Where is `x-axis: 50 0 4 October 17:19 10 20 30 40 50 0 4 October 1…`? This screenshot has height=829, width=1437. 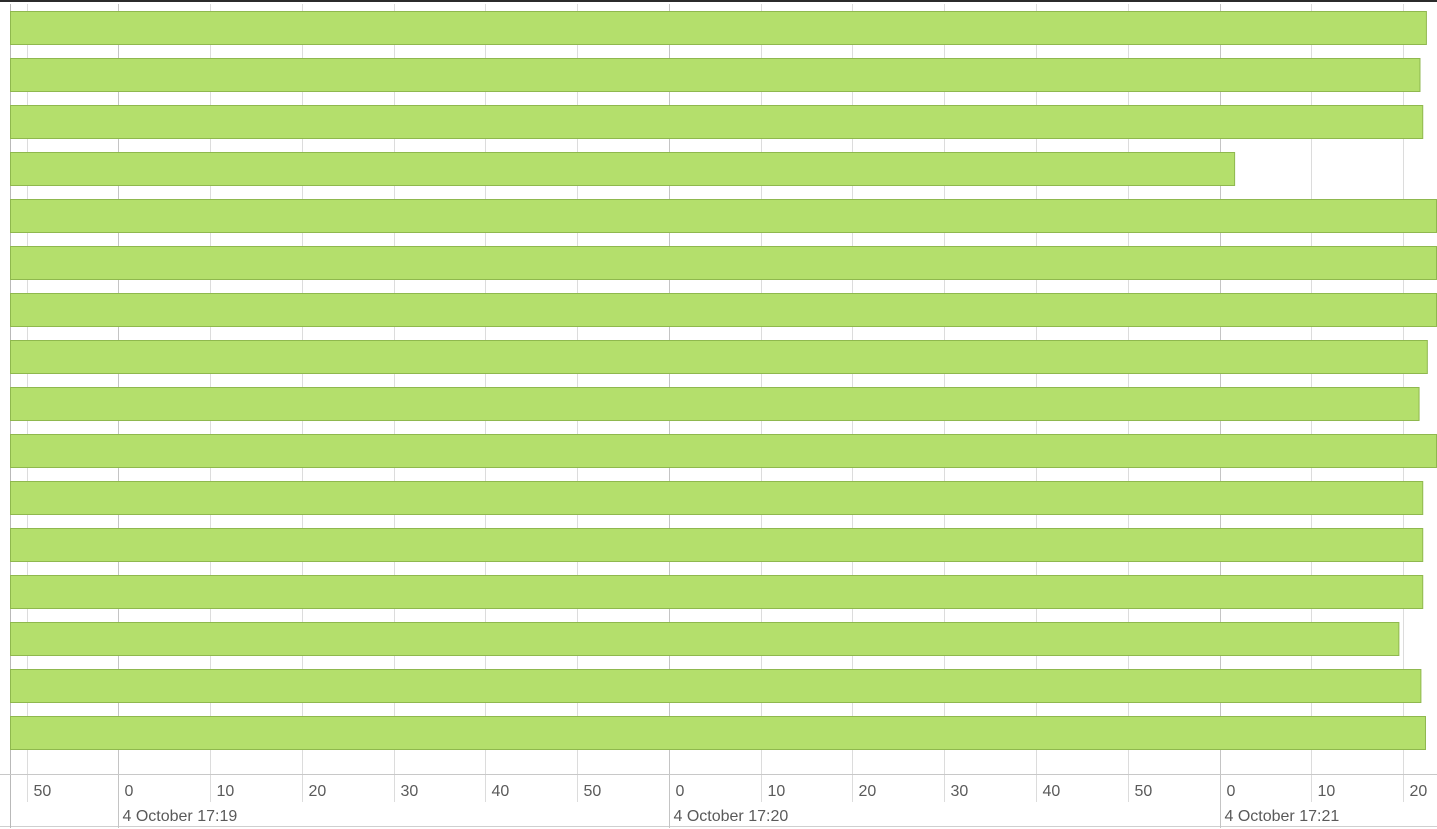 x-axis: 50 0 4 October 17:19 10 20 30 40 50 0 4 October 1… is located at coordinates (718, 801).